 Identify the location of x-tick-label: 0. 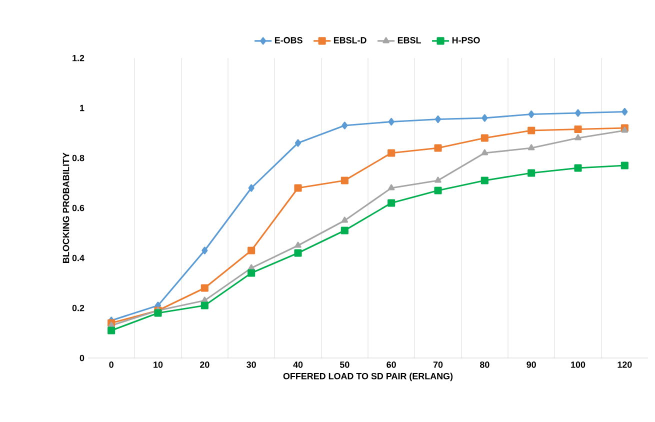
(111, 365).